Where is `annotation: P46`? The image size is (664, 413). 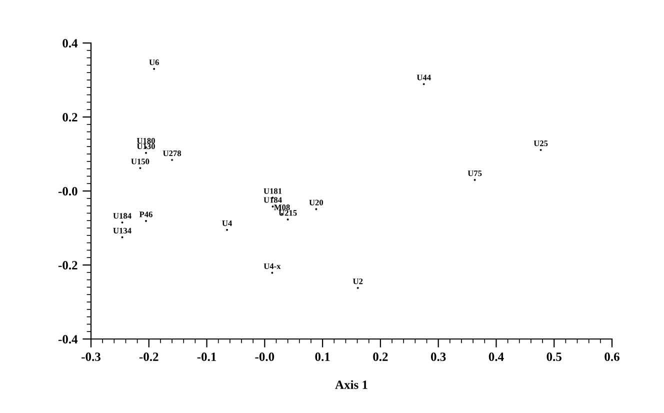 annotation: P46 is located at coordinates (145, 215).